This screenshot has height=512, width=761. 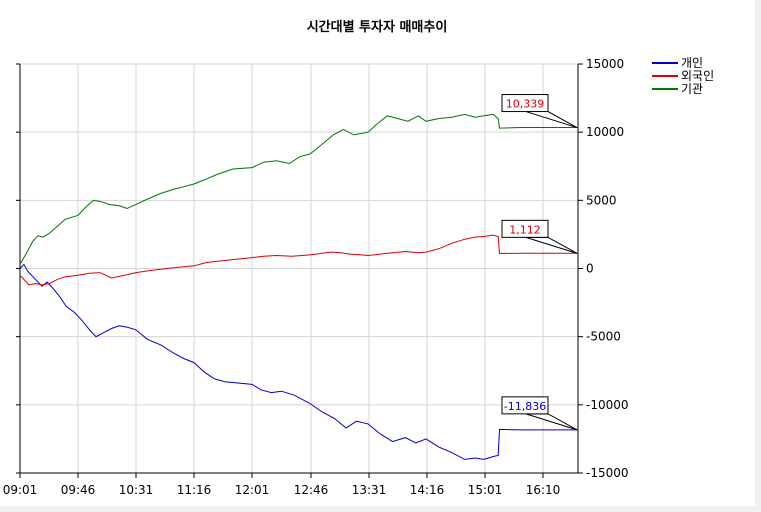 I want to click on y-tick-label: 10000, so click(x=605, y=132).